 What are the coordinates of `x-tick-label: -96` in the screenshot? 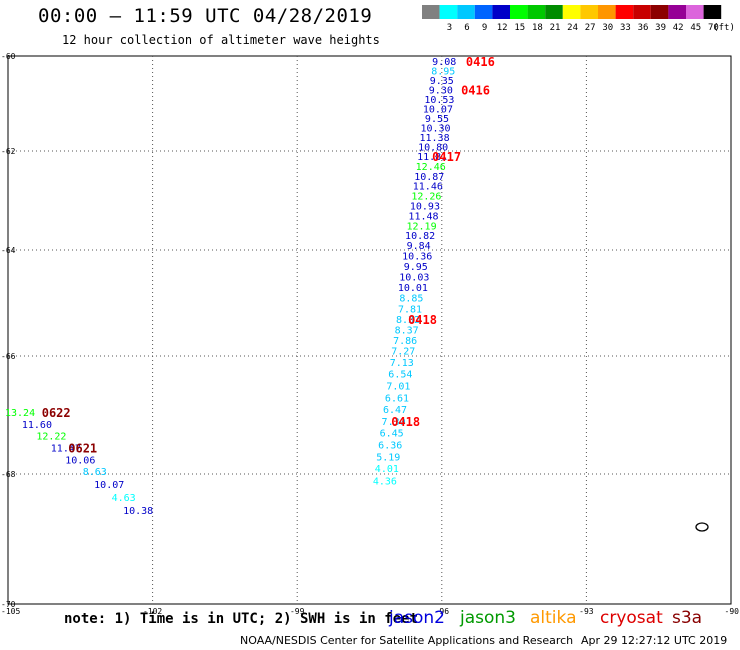 It's located at (442, 611).